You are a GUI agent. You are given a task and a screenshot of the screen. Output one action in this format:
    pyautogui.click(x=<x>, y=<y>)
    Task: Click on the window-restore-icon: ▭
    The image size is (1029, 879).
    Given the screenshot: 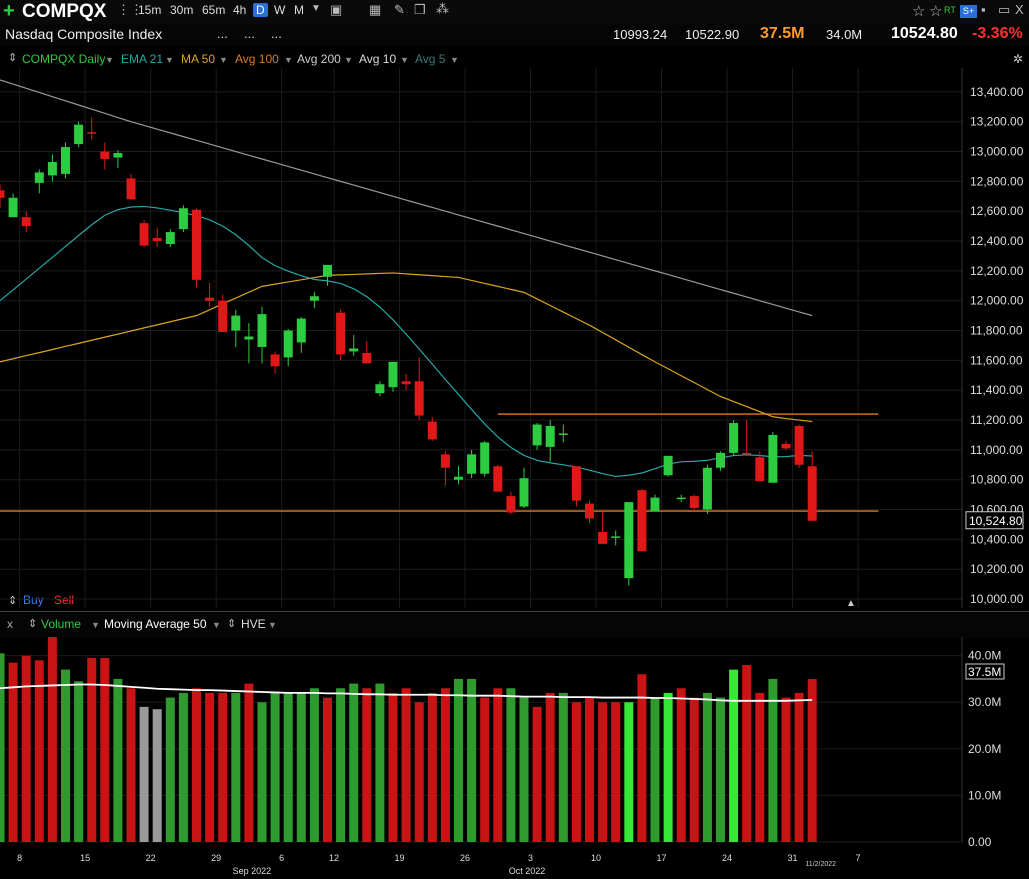 What is the action you would take?
    pyautogui.click(x=1004, y=9)
    